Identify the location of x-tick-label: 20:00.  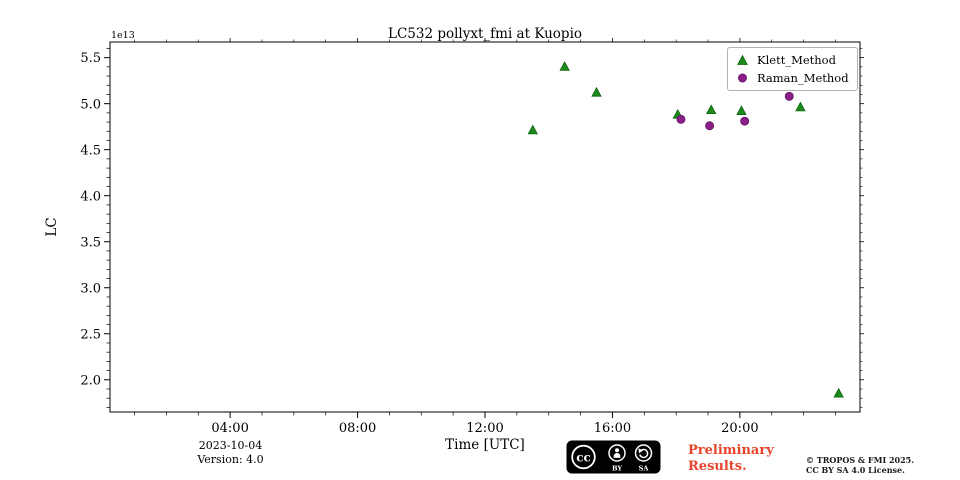
(739, 428).